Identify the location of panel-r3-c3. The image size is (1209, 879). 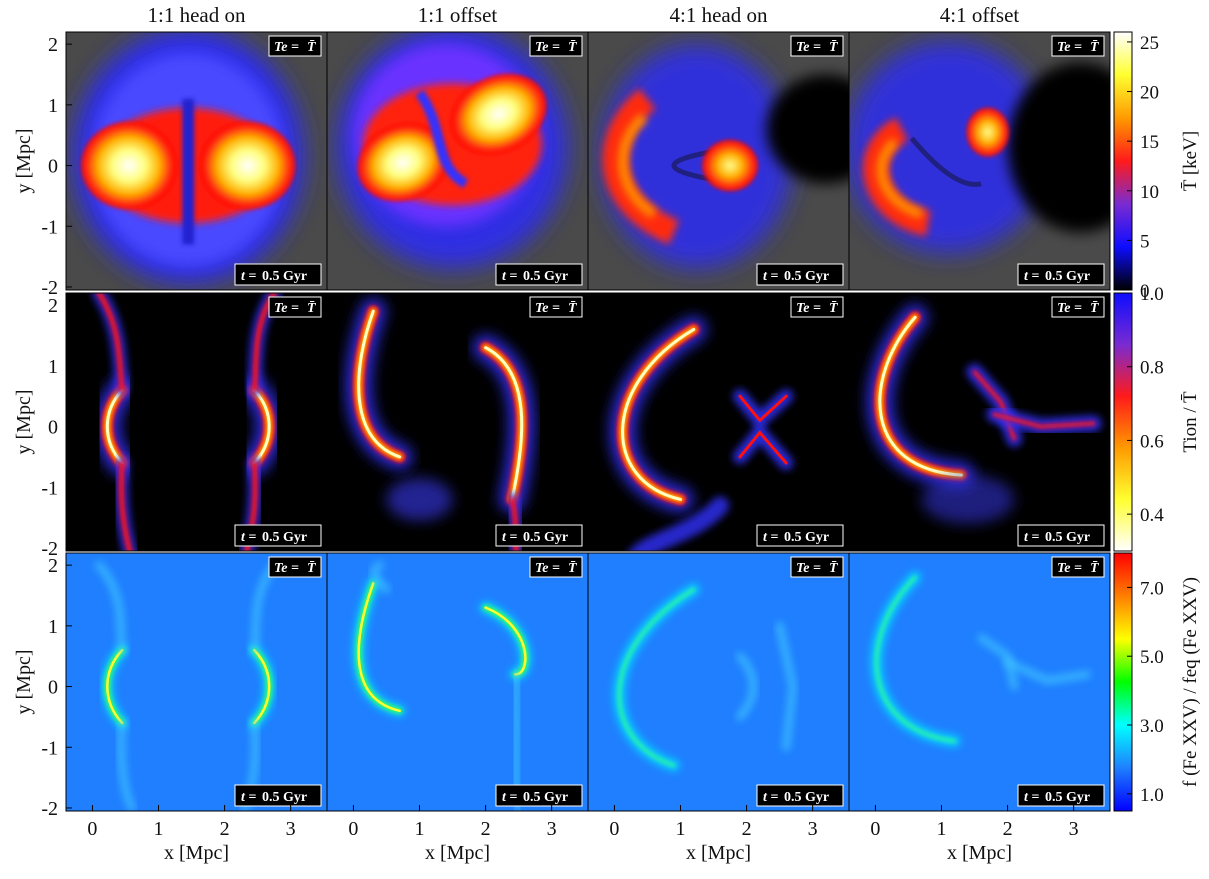
(718, 682).